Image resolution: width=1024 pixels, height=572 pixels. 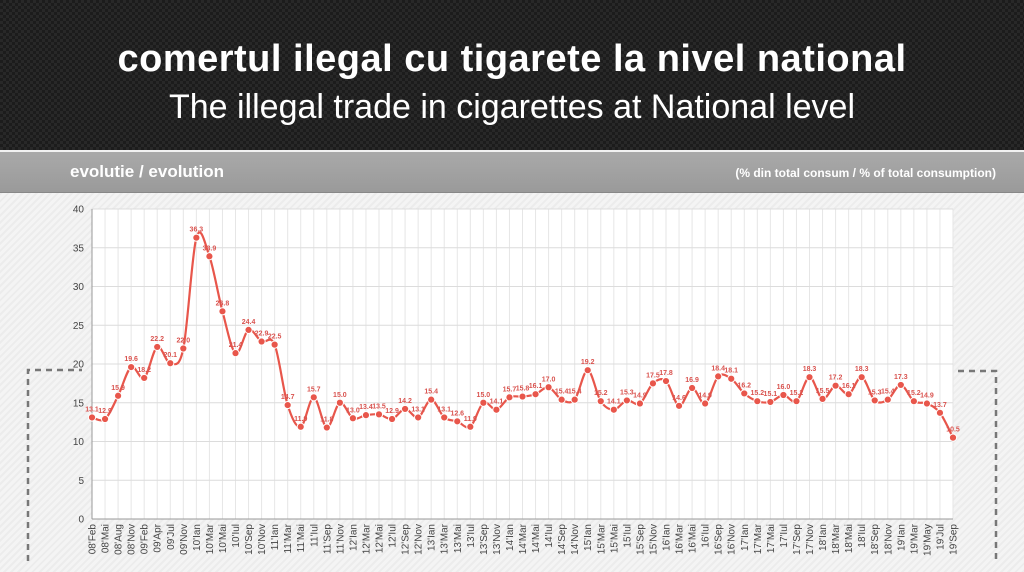 What do you see at coordinates (353, 410) in the screenshot?
I see `data-label: 13.0` at bounding box center [353, 410].